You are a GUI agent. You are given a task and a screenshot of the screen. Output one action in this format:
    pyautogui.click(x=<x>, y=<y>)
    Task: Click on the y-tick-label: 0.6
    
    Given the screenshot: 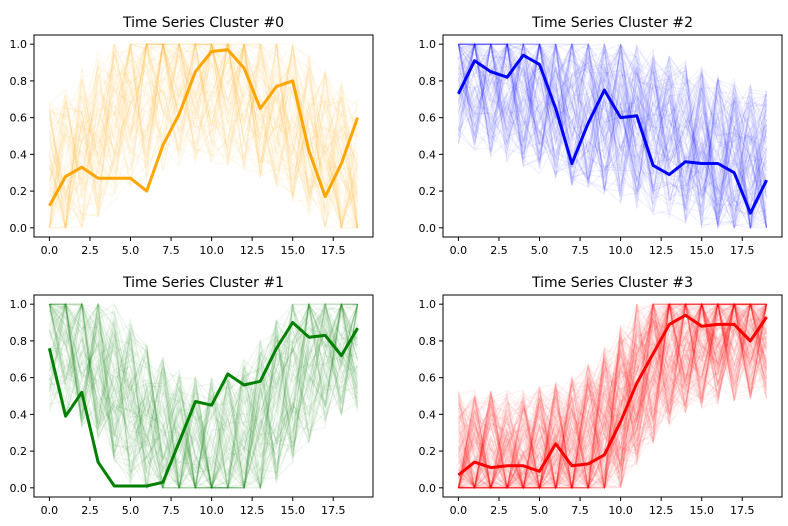 What is the action you would take?
    pyautogui.click(x=428, y=378)
    